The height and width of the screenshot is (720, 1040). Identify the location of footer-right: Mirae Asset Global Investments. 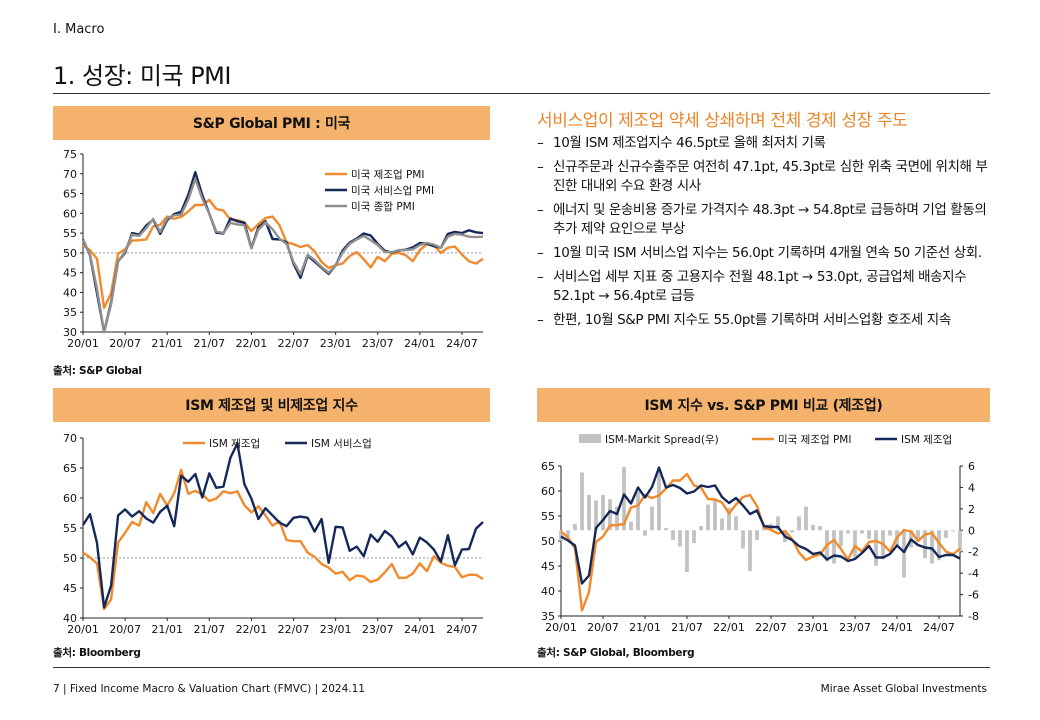
(903, 689).